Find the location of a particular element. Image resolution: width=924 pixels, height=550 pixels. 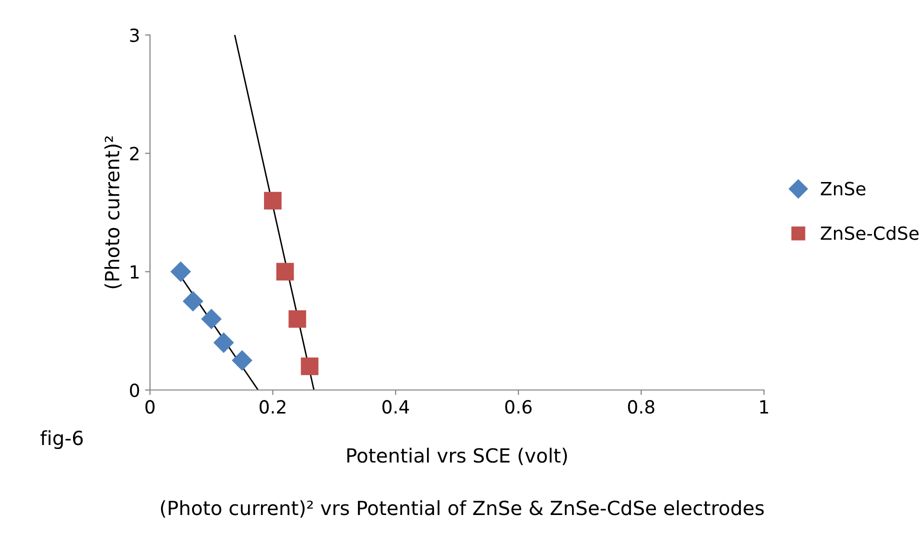

x-tick-label: 0.6 is located at coordinates (518, 407).